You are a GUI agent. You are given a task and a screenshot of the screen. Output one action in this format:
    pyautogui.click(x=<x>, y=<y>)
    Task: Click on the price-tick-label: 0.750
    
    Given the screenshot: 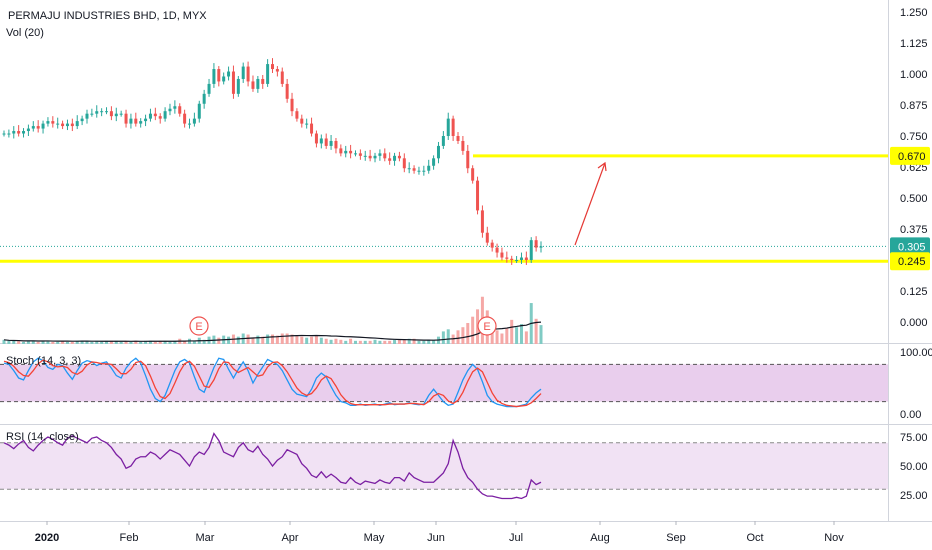 What is the action you would take?
    pyautogui.click(x=914, y=137)
    